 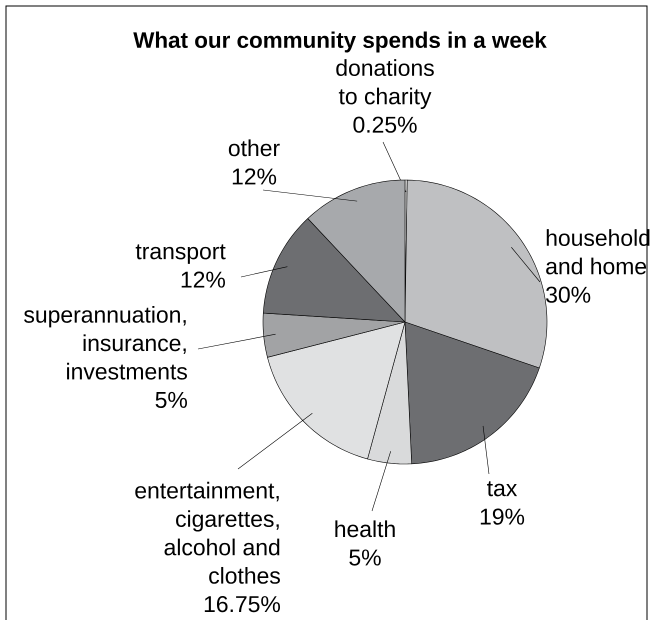 I want to click on slice-label: entertainment, cigarettes, alcohol and clothes, so click(x=207, y=533).